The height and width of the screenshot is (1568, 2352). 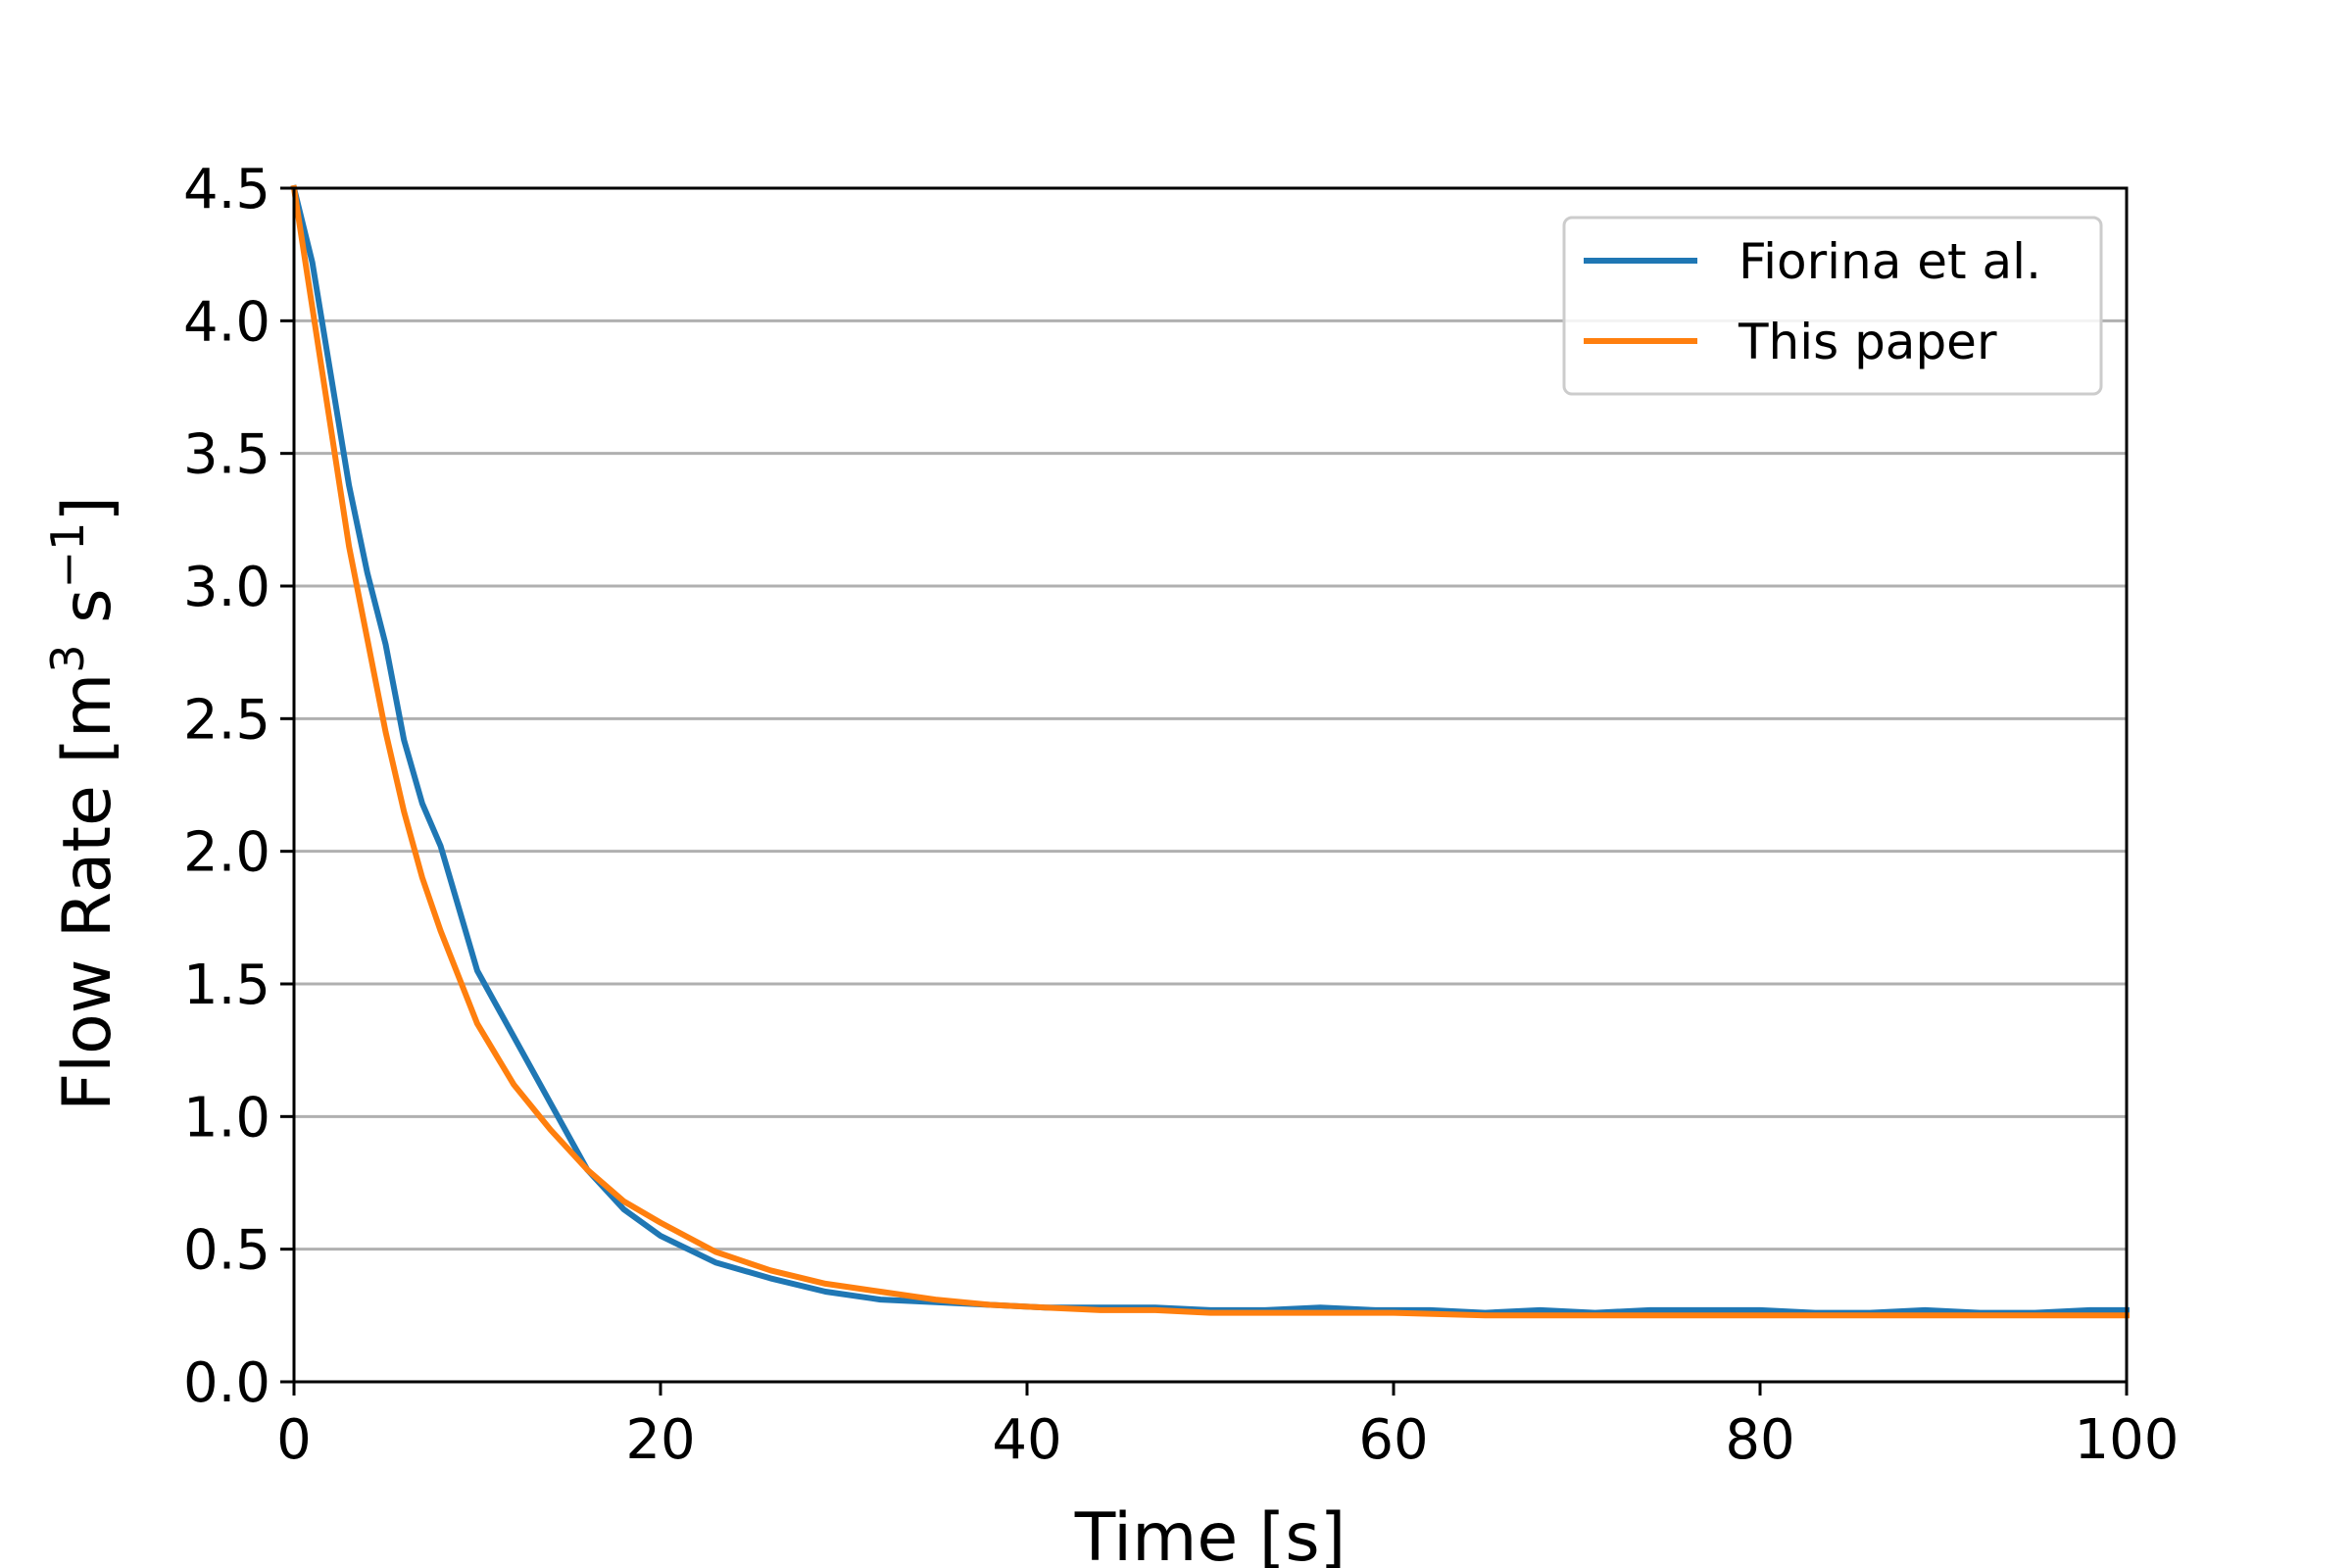 I want to click on y-tick-label: 4.5, so click(x=226, y=189).